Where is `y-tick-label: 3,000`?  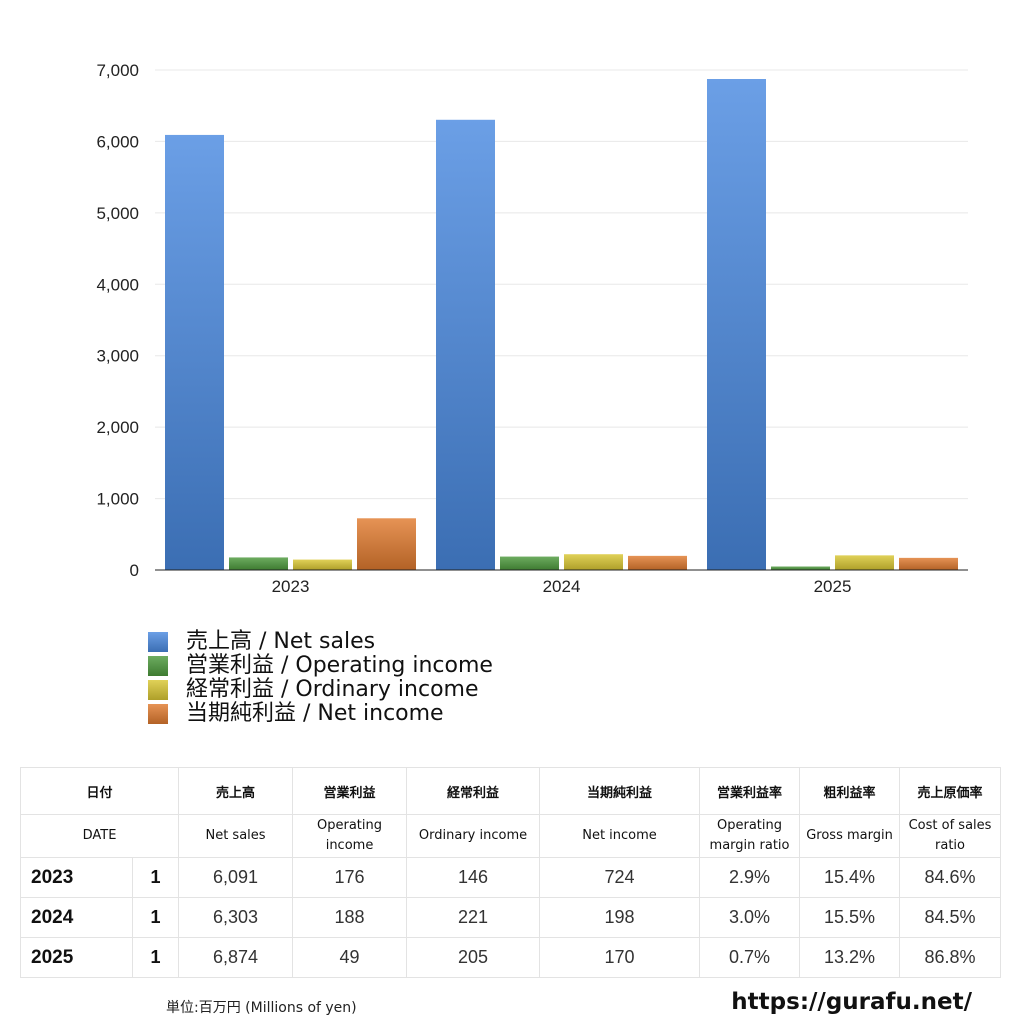
y-tick-label: 3,000 is located at coordinates (117, 356).